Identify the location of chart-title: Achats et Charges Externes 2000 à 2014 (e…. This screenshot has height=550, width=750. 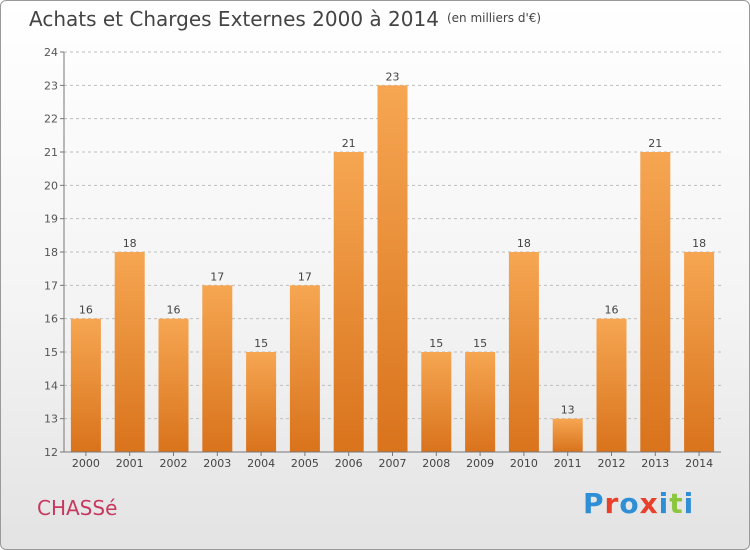
(285, 19).